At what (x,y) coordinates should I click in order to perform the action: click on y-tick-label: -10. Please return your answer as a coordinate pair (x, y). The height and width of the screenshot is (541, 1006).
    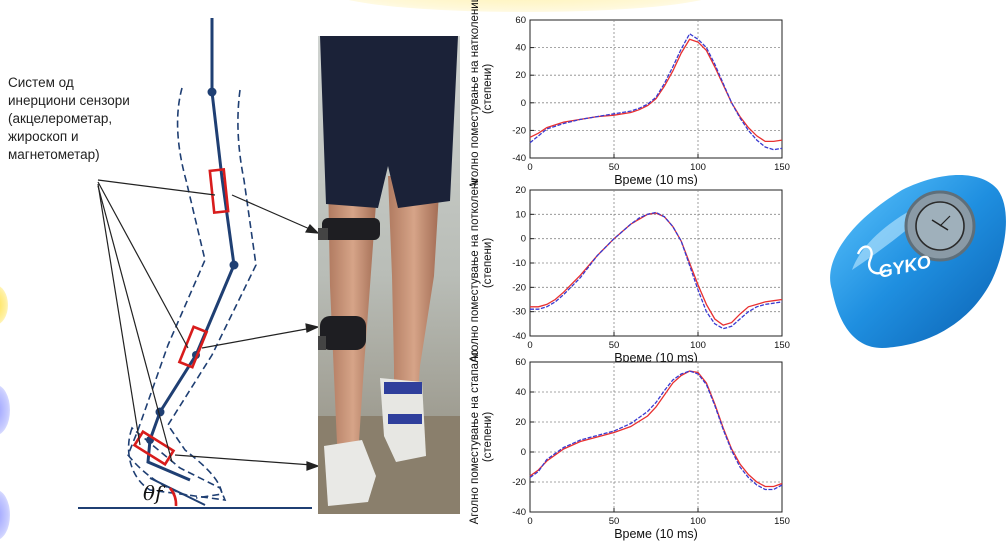
    Looking at the image, I should click on (519, 263).